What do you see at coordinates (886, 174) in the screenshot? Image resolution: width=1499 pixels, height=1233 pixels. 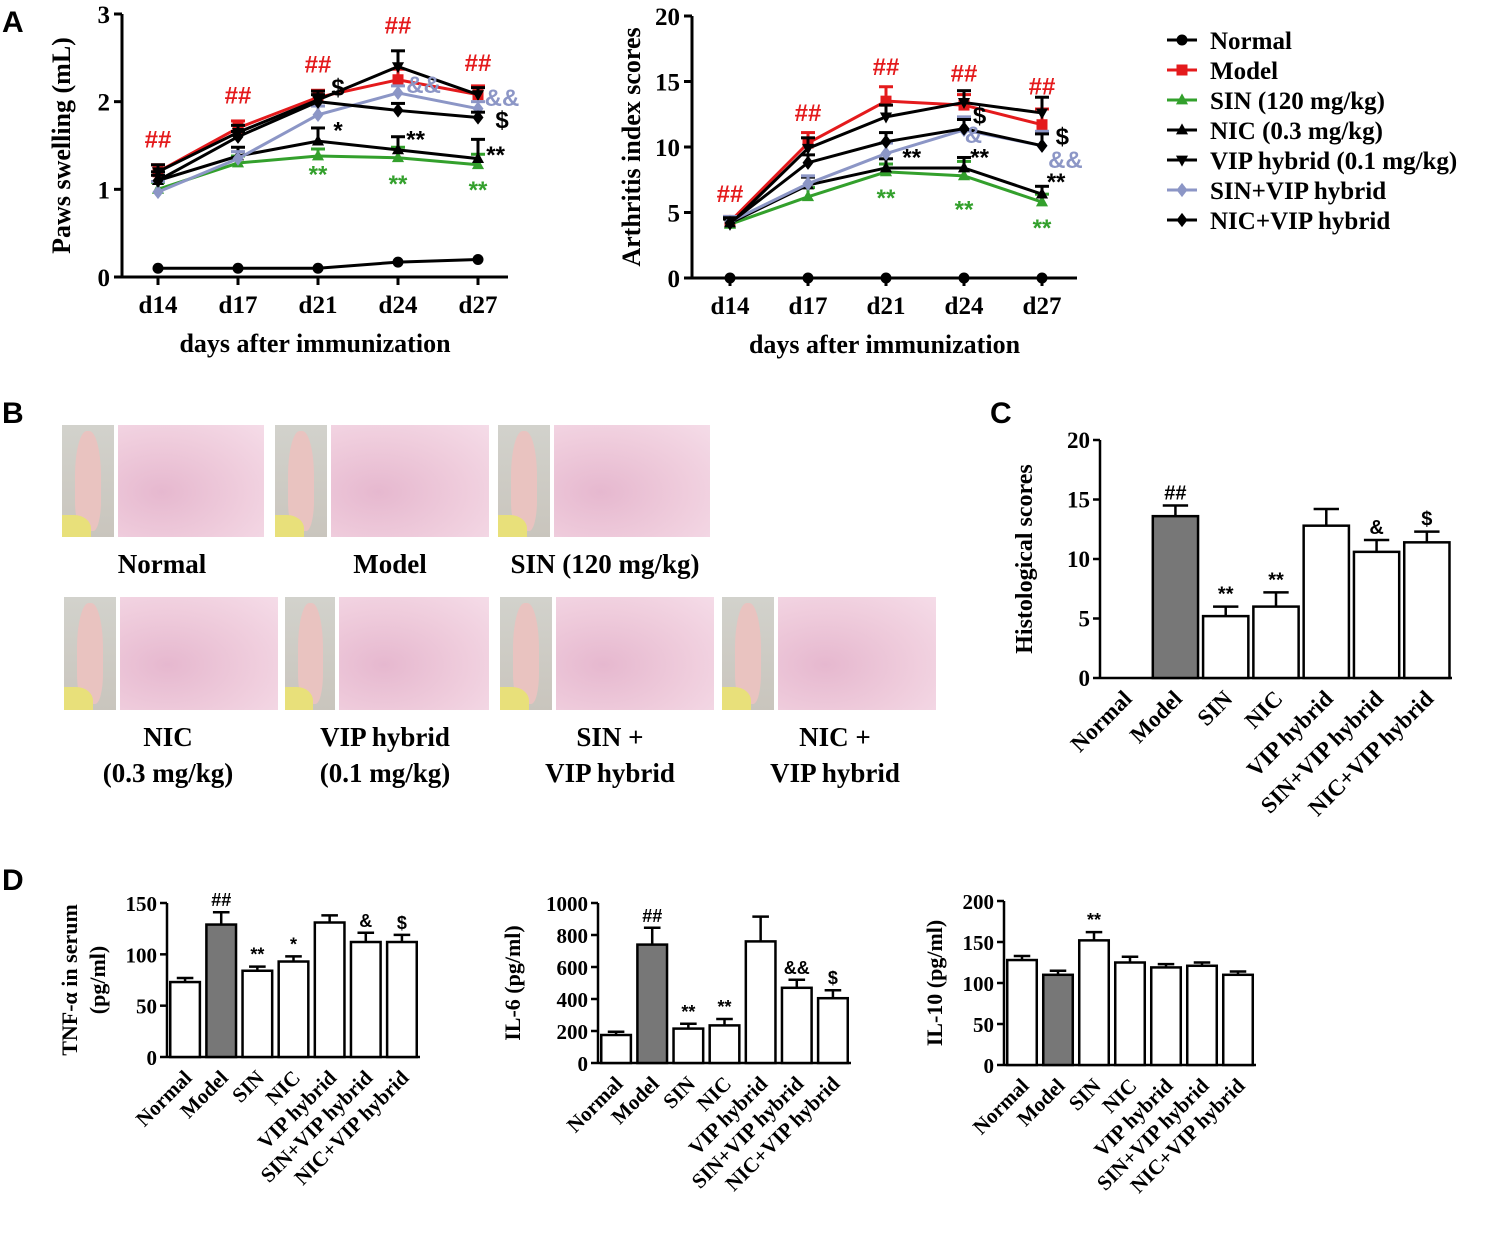 I see `series-NIC+VIP hybrid` at bounding box center [886, 174].